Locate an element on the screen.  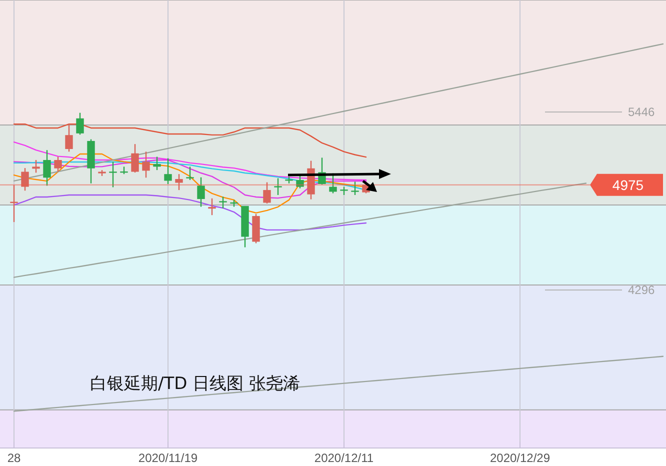
y-tick-label: 5446 is located at coordinates (642, 112).